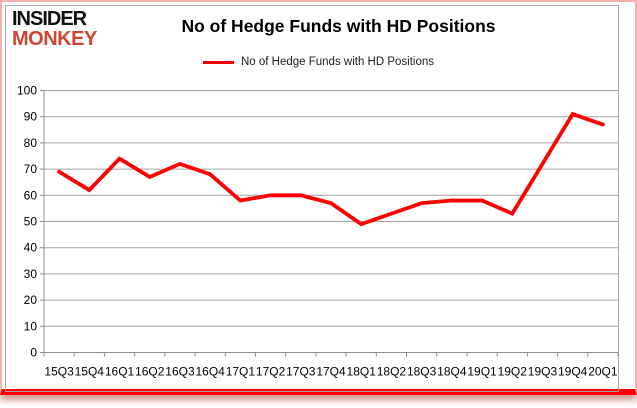 Image resolution: width=637 pixels, height=408 pixels. I want to click on x-tick-label: 15Q4, so click(90, 372).